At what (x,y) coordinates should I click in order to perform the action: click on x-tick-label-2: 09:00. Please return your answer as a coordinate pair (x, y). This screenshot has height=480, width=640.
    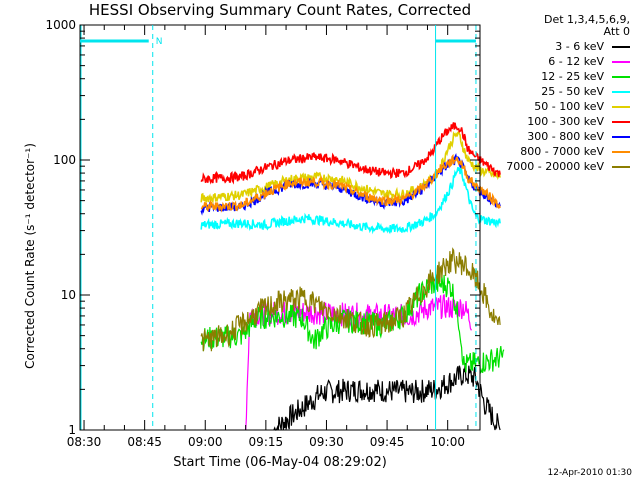
    Looking at the image, I should click on (205, 442).